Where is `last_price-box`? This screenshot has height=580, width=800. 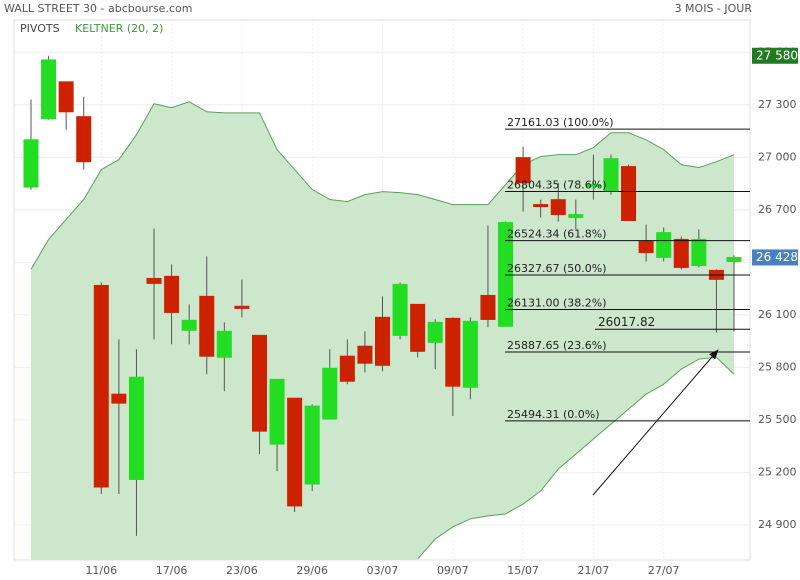
last_price-box is located at coordinates (775, 257).